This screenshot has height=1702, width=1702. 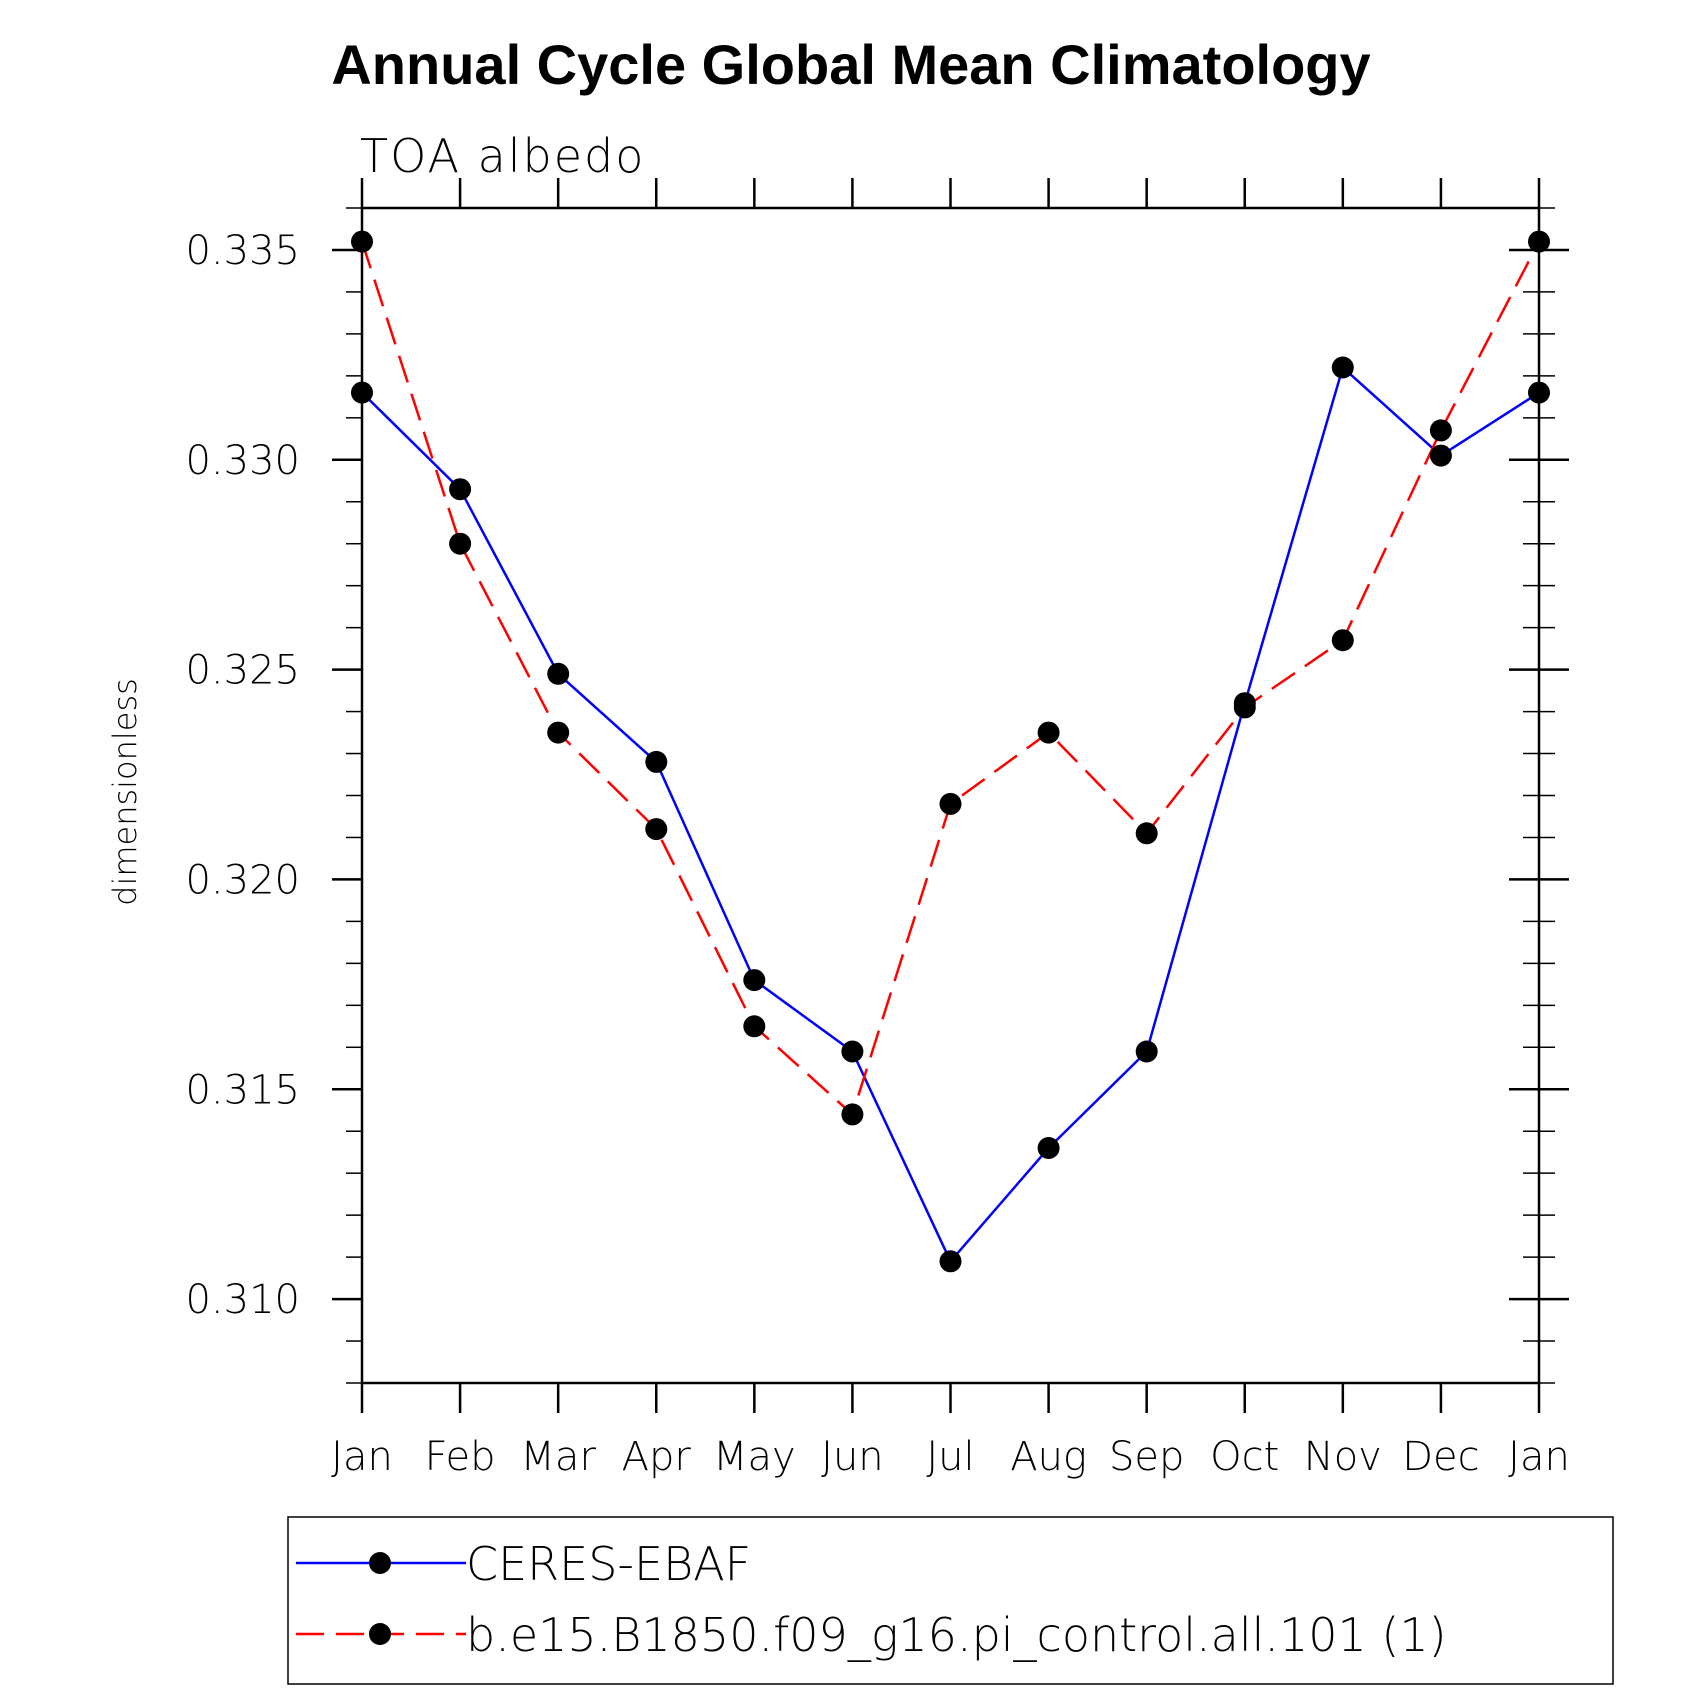 What do you see at coordinates (242, 1090) in the screenshot?
I see `y-tick-label: 0.315` at bounding box center [242, 1090].